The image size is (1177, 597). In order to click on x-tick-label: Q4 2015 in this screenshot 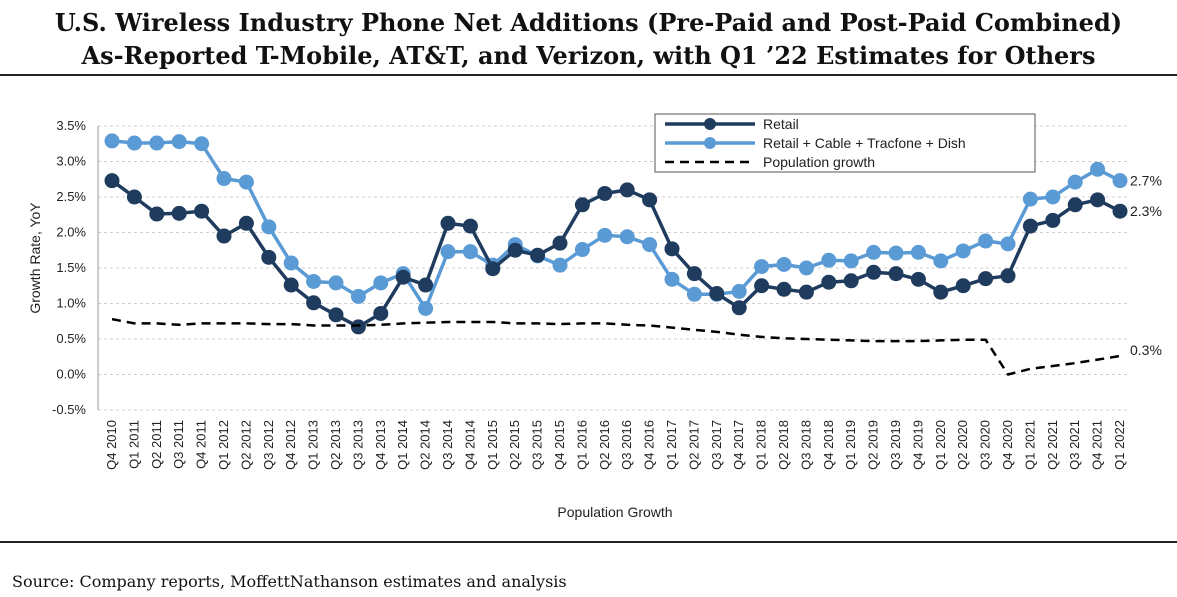, I will do `click(559, 445)`.